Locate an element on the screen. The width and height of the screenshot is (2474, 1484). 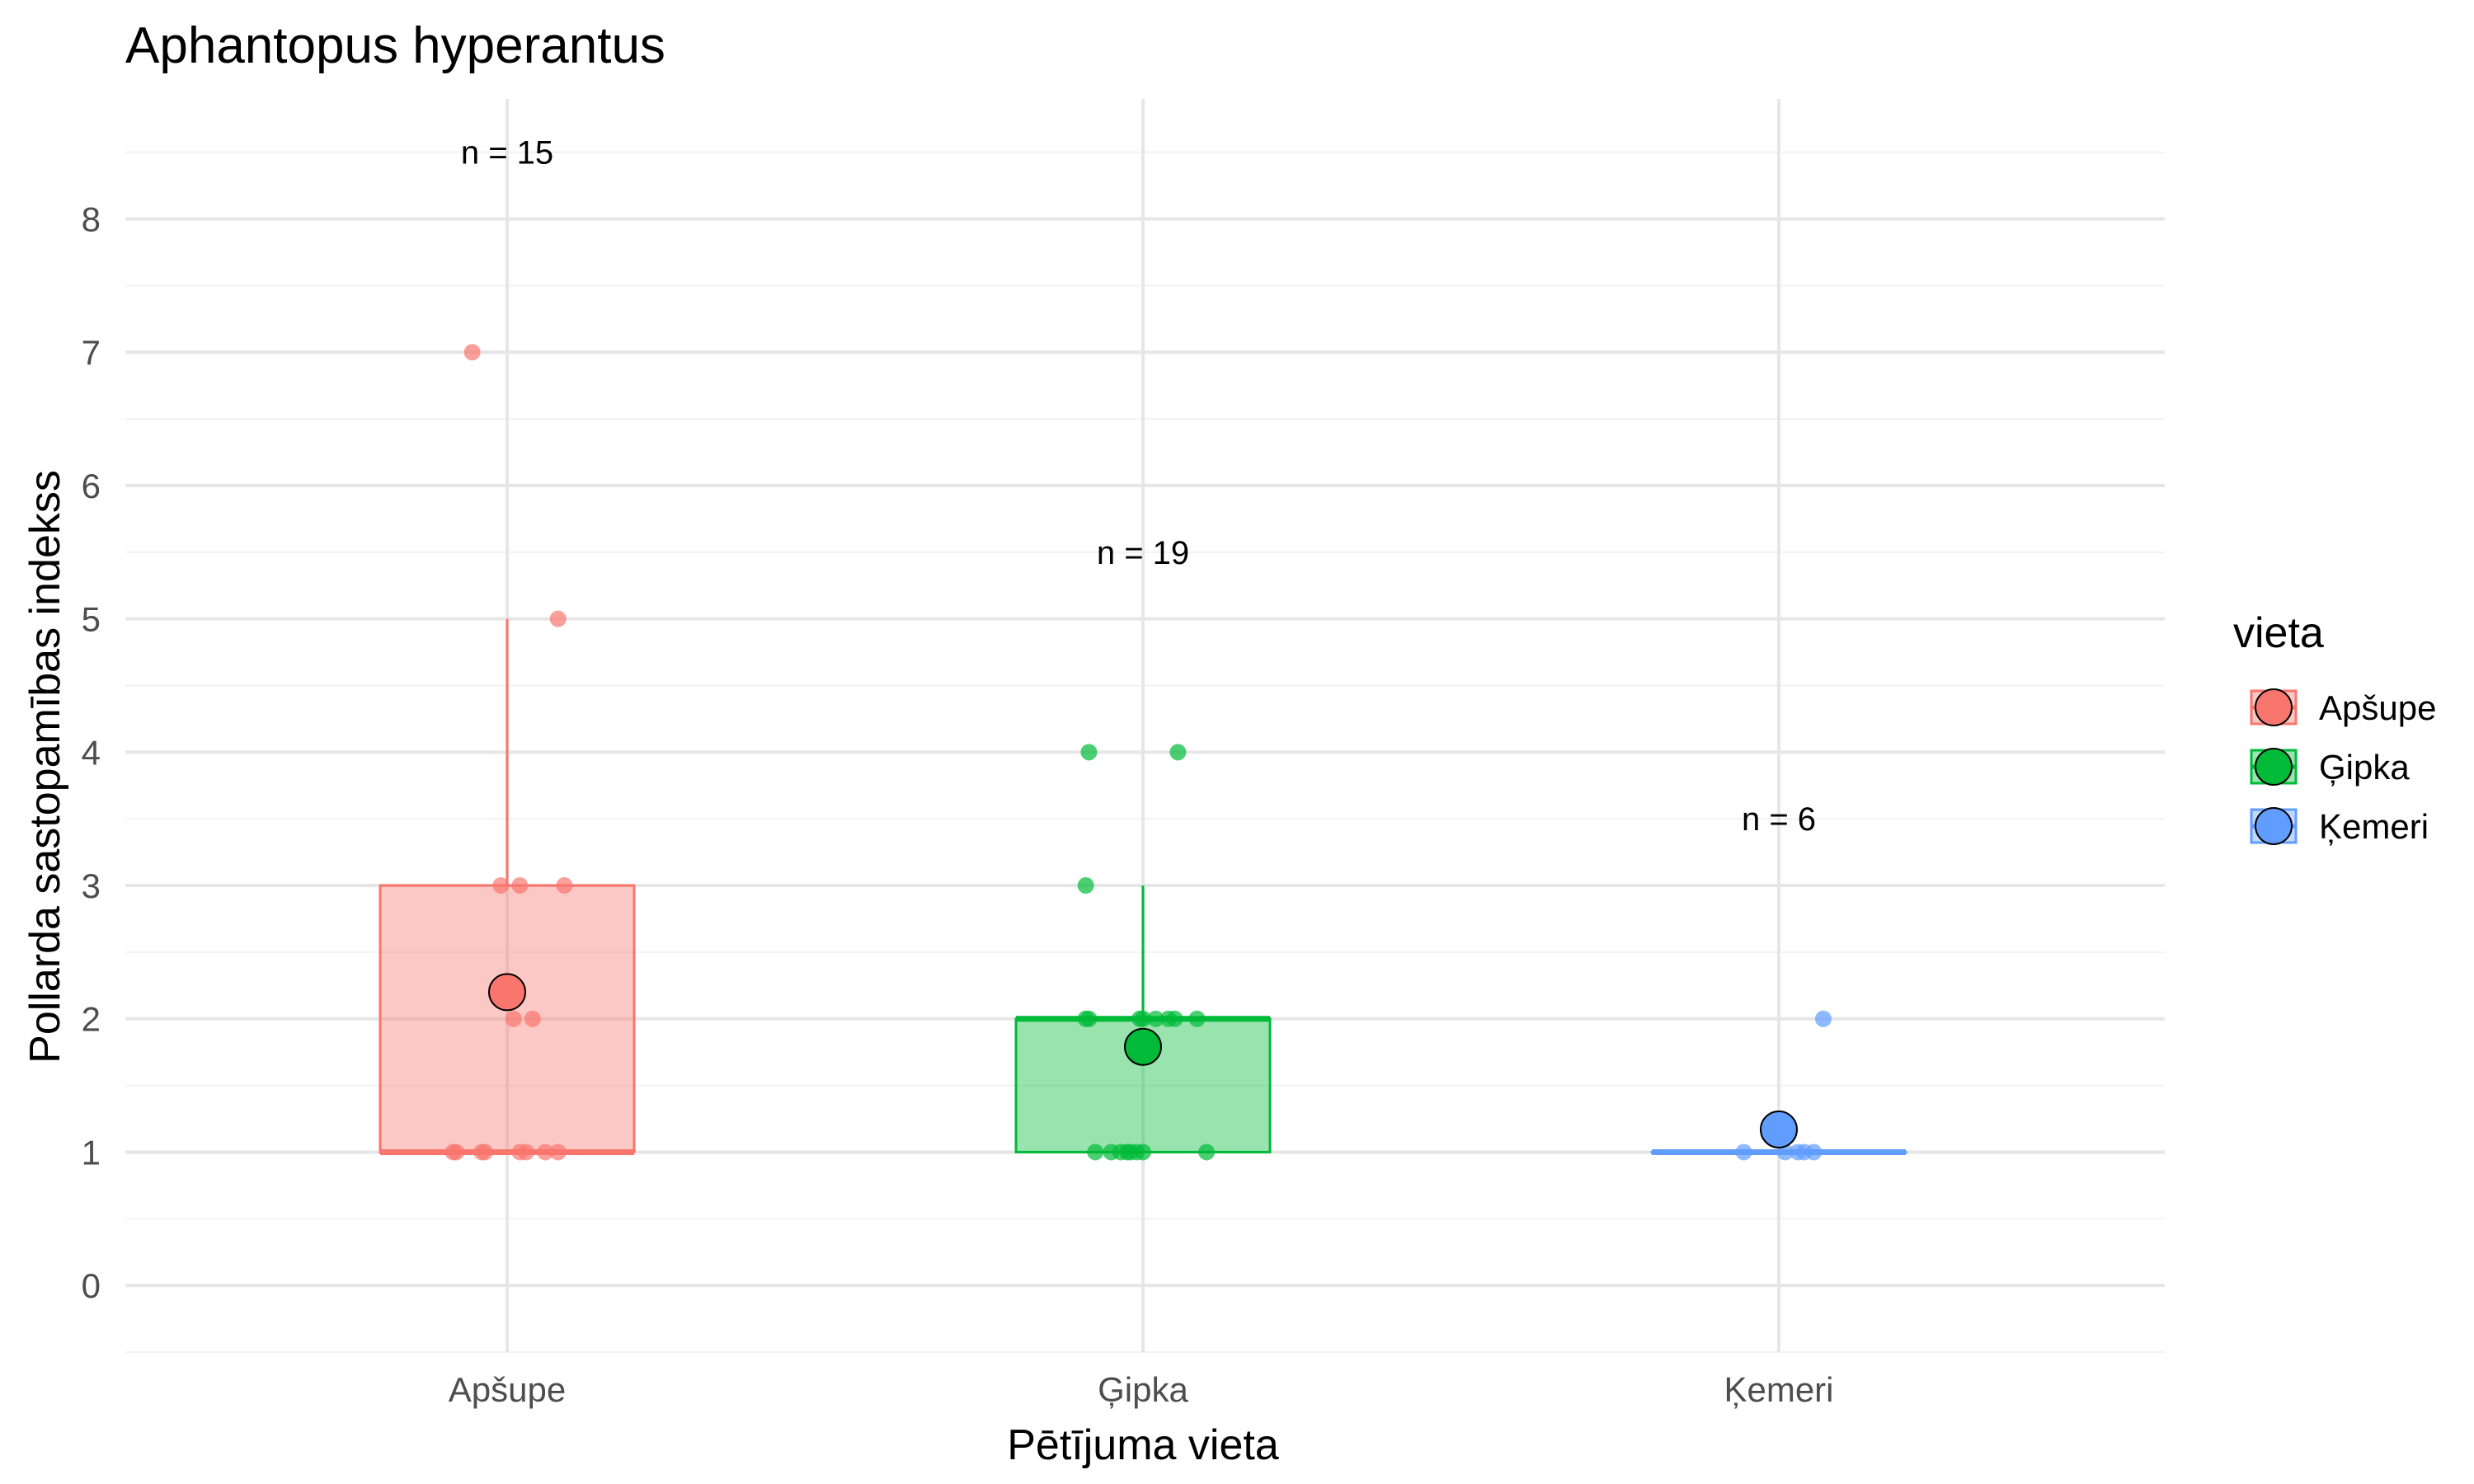
sample-size-label: n = 15 is located at coordinates (507, 153).